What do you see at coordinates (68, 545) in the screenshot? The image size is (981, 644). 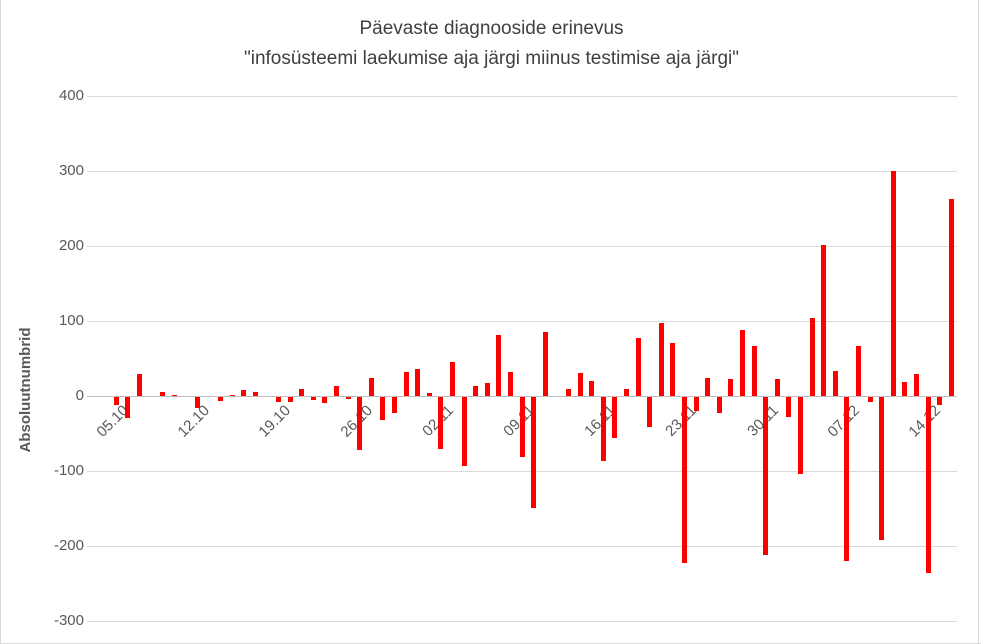 I see `y-axis-tick-label: -200` at bounding box center [68, 545].